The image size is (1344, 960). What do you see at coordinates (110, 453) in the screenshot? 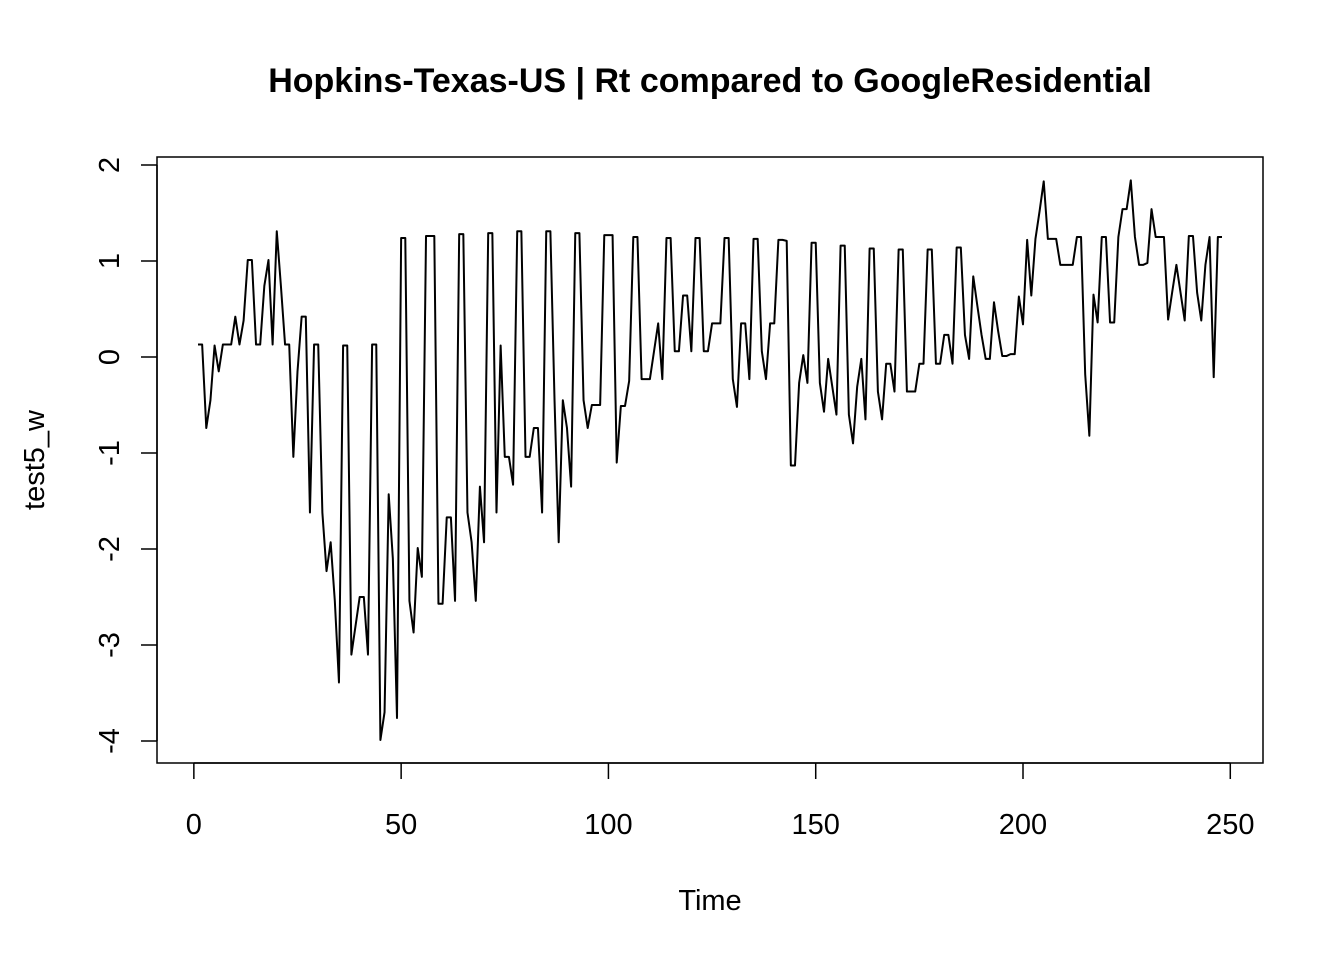
I see `y-tick-label: -1` at bounding box center [110, 453].